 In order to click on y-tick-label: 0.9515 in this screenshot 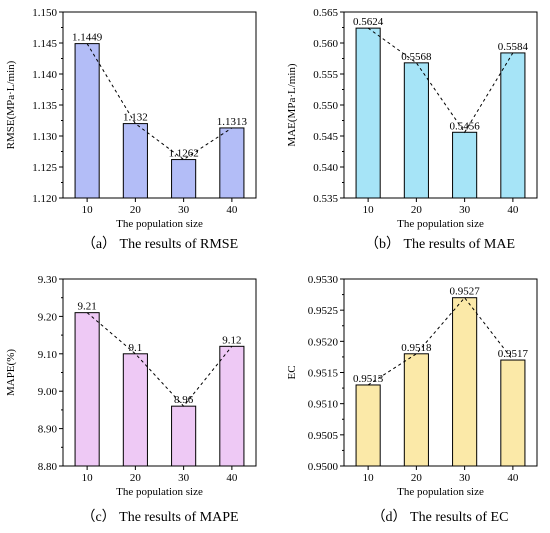, I will do `click(323, 374)`.